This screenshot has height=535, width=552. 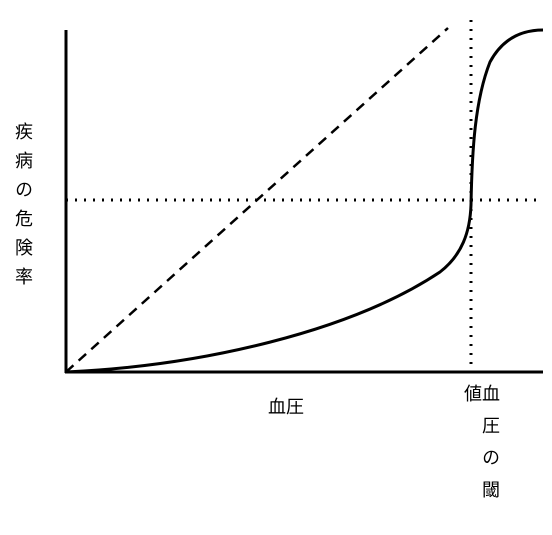 What do you see at coordinates (286, 407) in the screenshot?
I see `x-axis-label: 血圧` at bounding box center [286, 407].